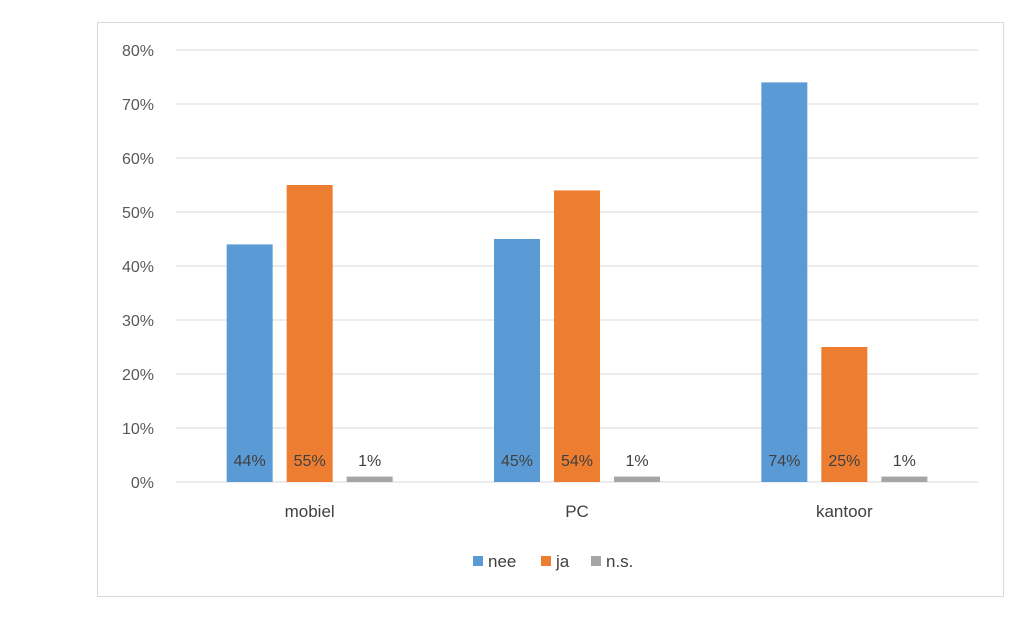  What do you see at coordinates (138, 105) in the screenshot?
I see `y-tick-label: 70%` at bounding box center [138, 105].